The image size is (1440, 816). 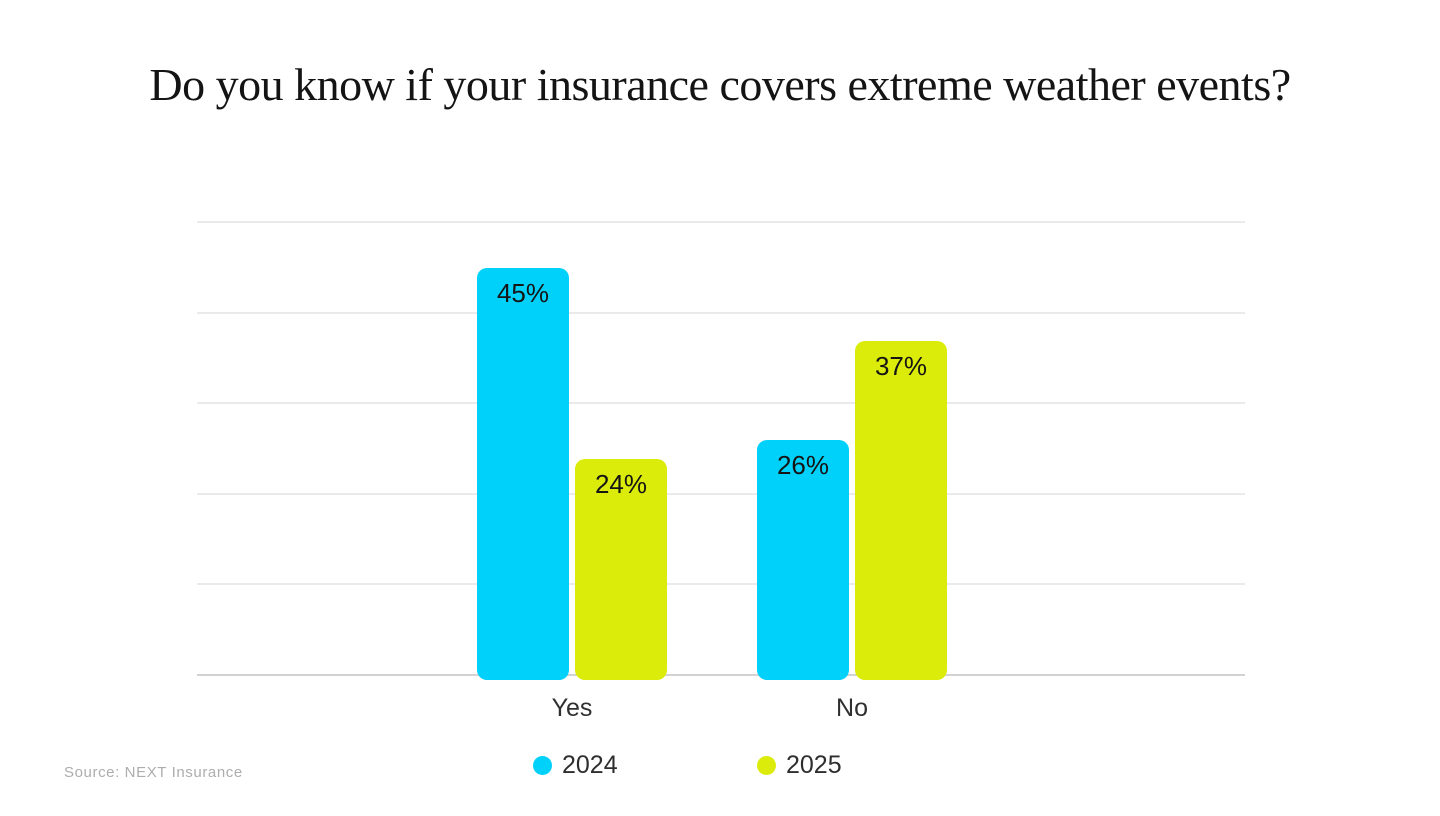 I want to click on legend-item-2025: 2025, so click(x=799, y=765).